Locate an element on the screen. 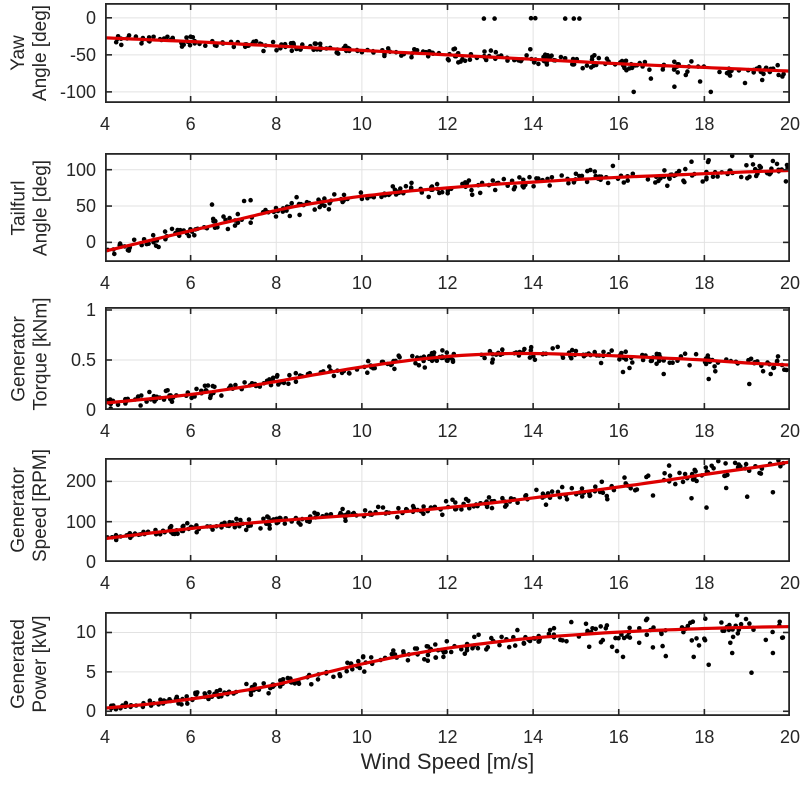  y-axis-label-line: Tailfurl is located at coordinates (18, 207).